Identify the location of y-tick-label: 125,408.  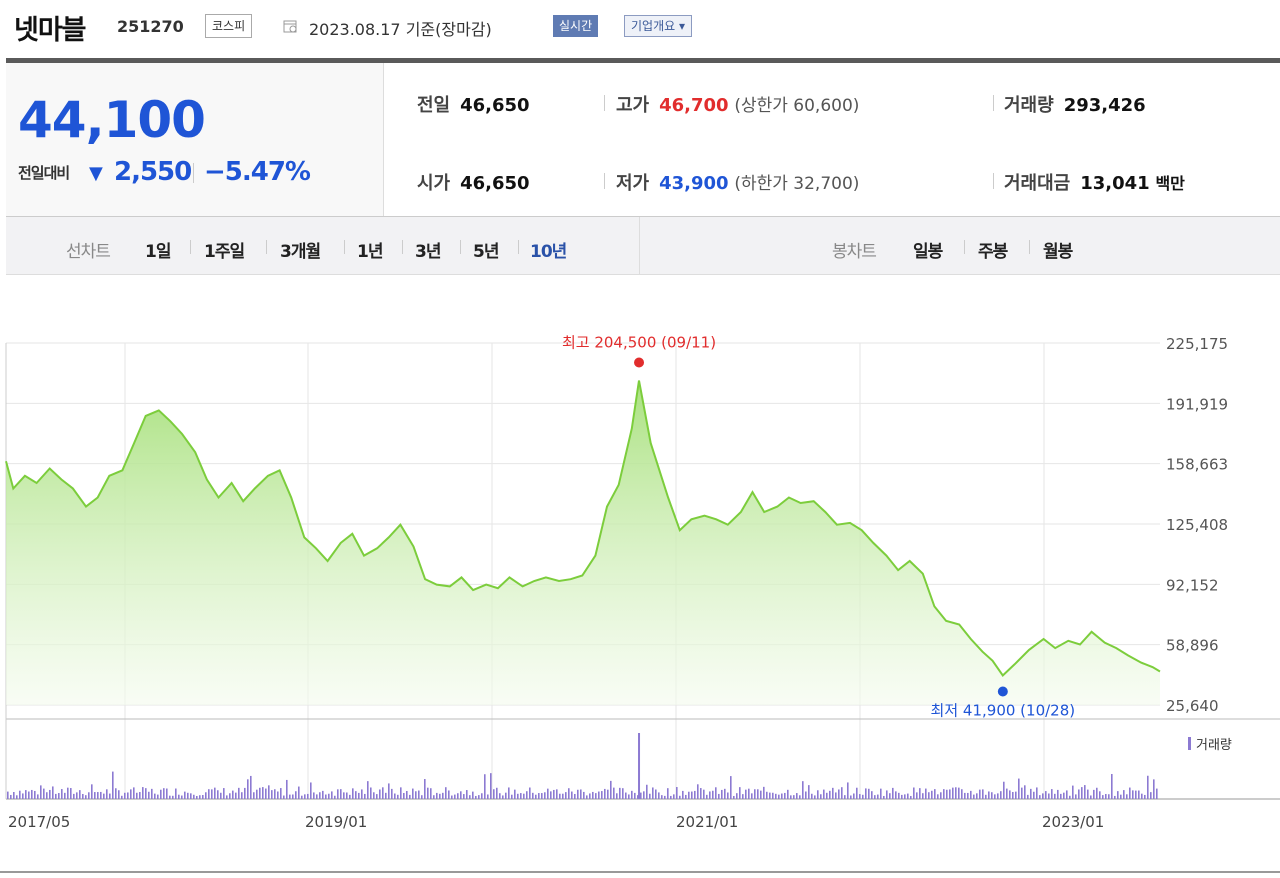
(1197, 525).